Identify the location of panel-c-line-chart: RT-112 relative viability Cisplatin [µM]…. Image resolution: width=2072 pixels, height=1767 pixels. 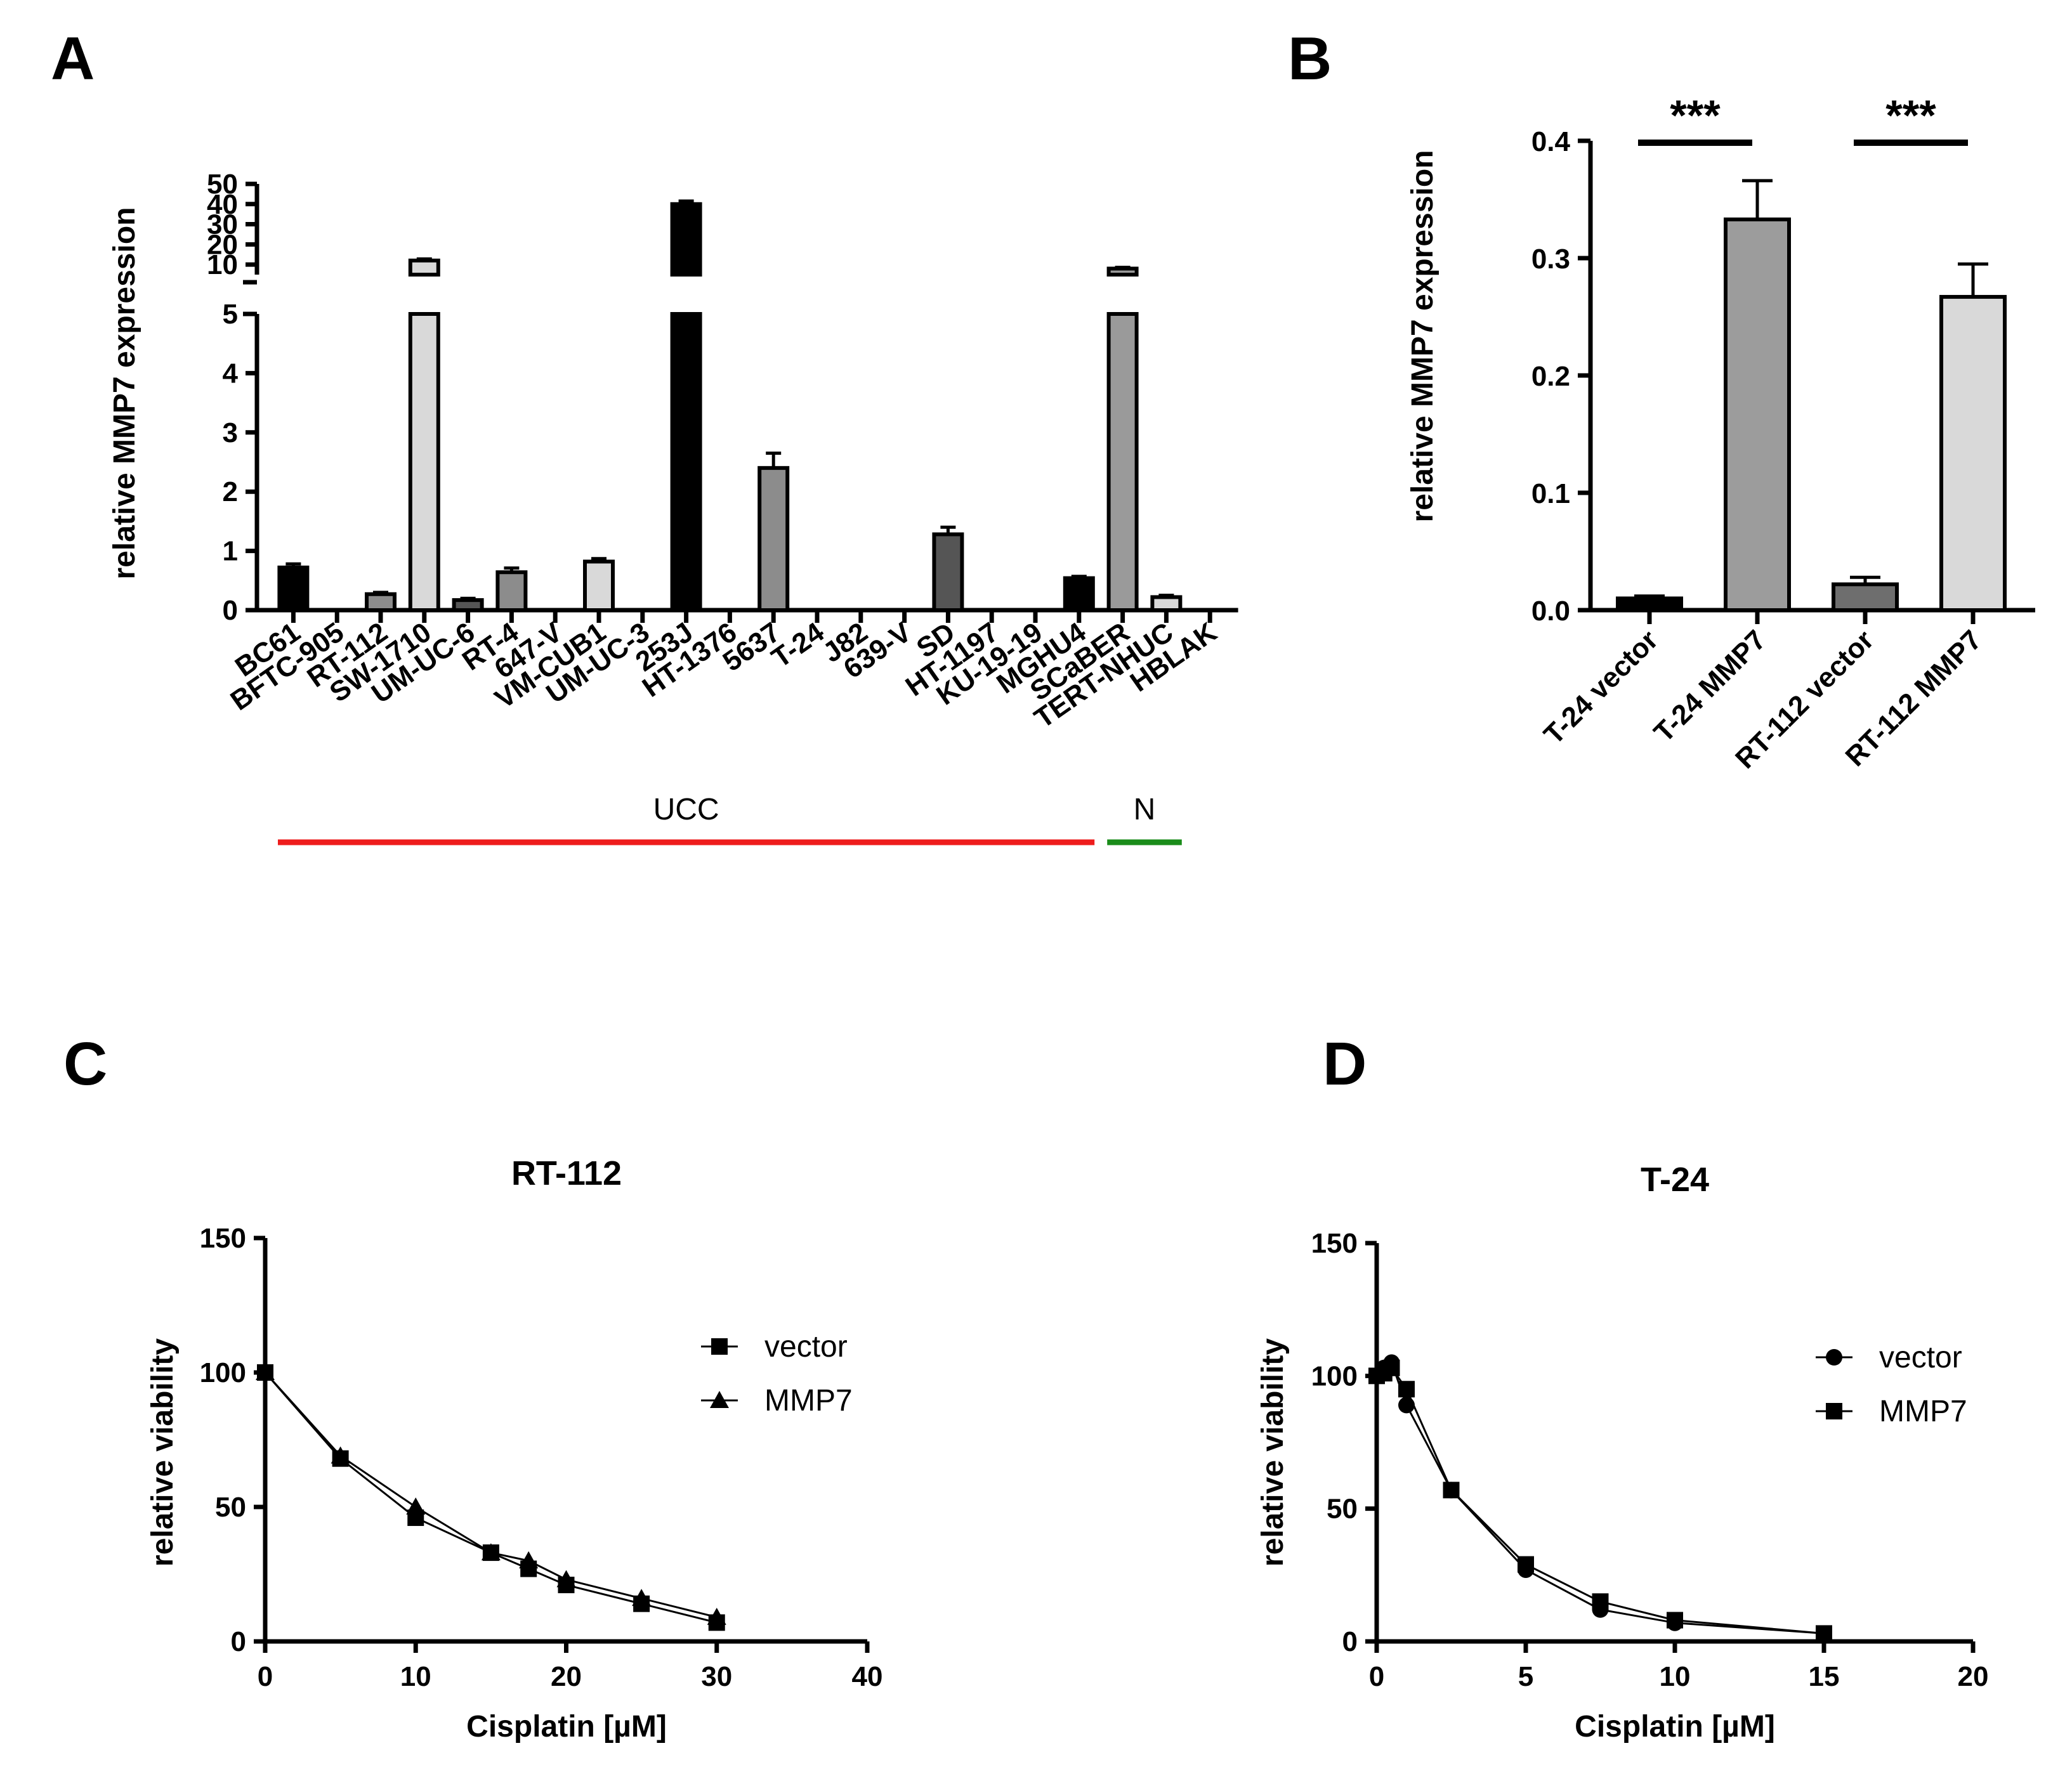
(514, 1449).